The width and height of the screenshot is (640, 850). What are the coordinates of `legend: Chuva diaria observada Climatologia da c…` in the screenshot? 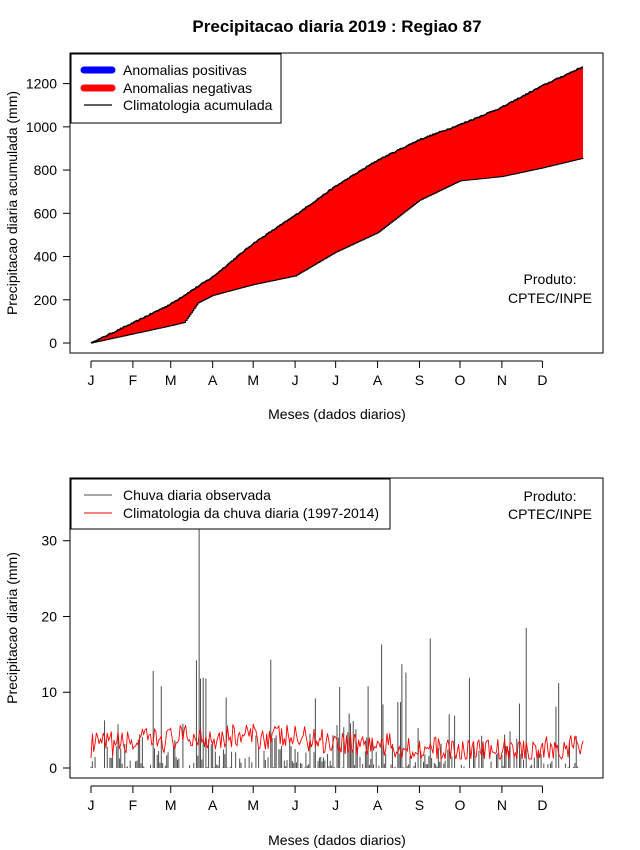 It's located at (230, 504).